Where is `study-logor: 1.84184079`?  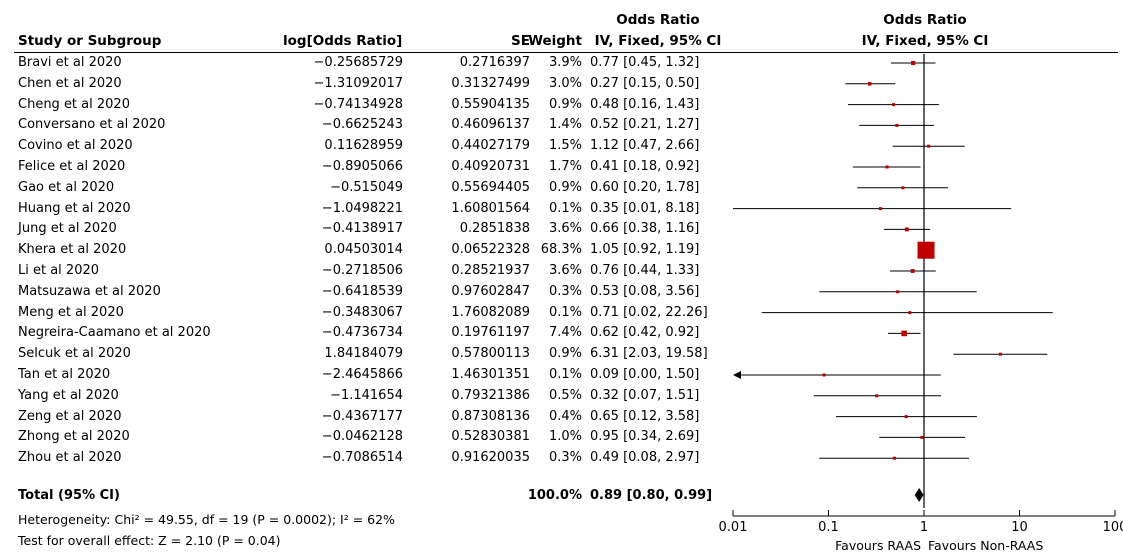 study-logor: 1.84184079 is located at coordinates (363, 354).